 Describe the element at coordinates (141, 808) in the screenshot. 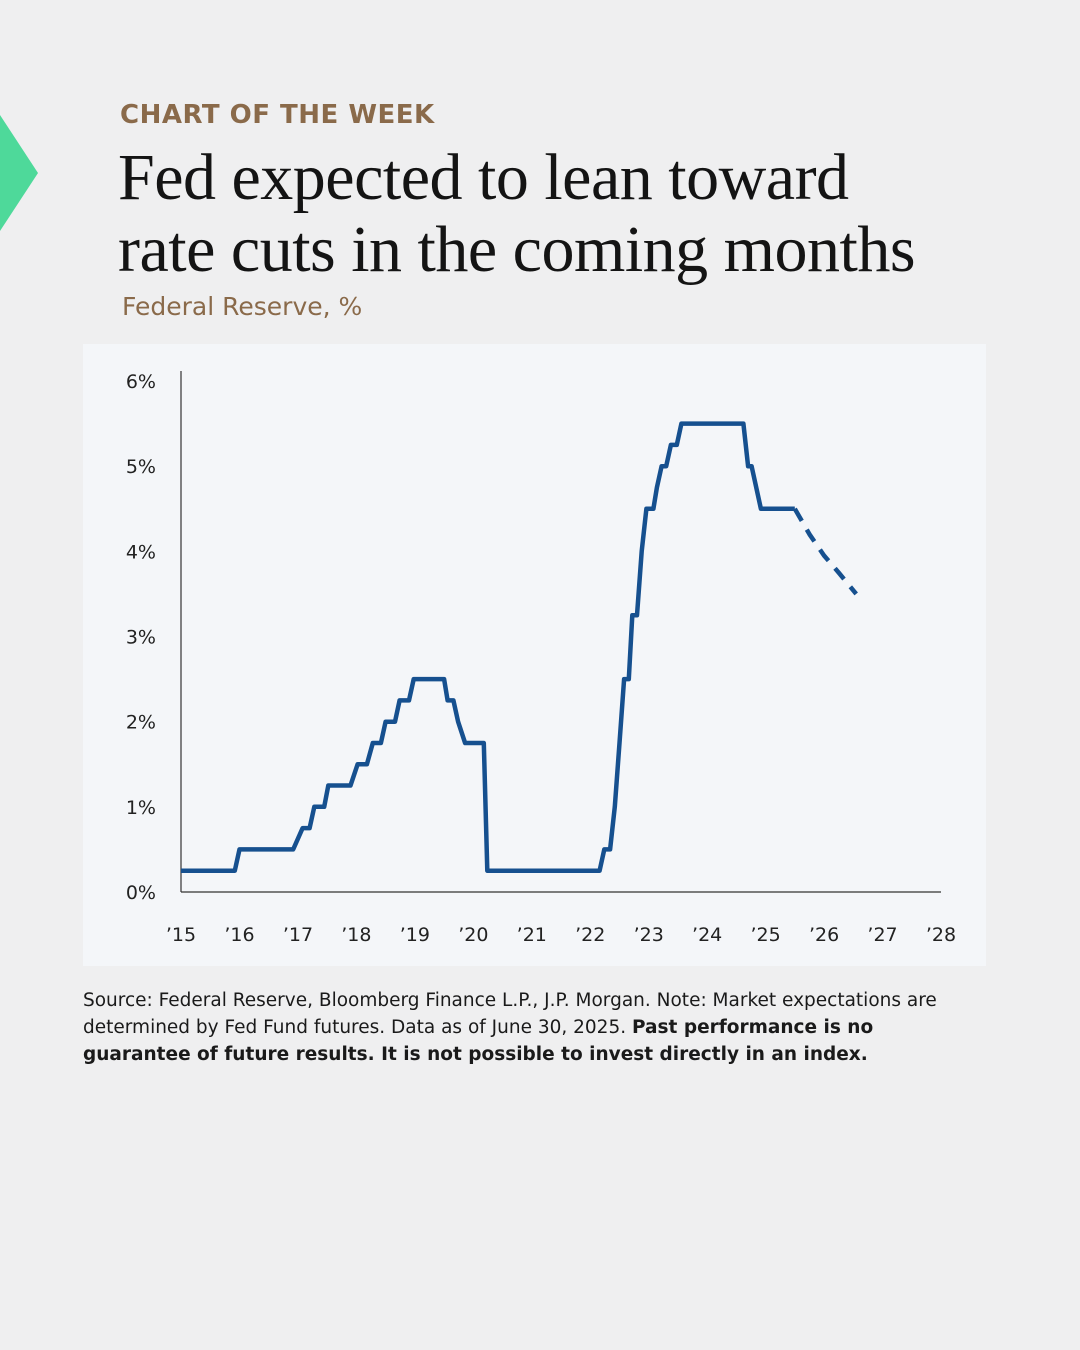

I see `y-tick-label: 1%` at that location.